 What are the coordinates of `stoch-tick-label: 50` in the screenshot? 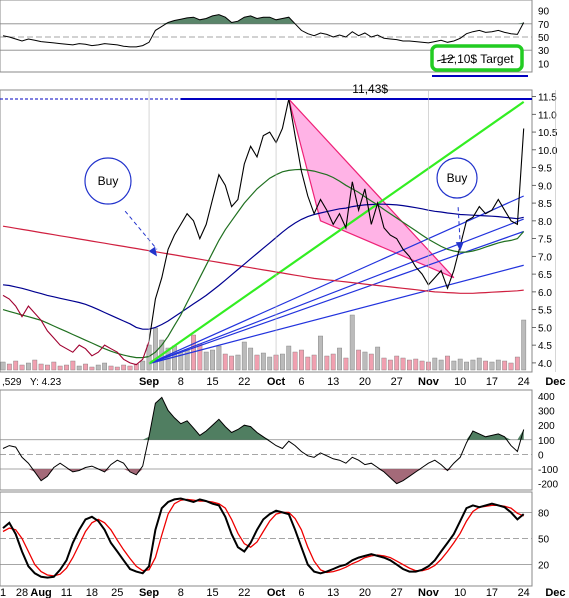 It's located at (544, 540).